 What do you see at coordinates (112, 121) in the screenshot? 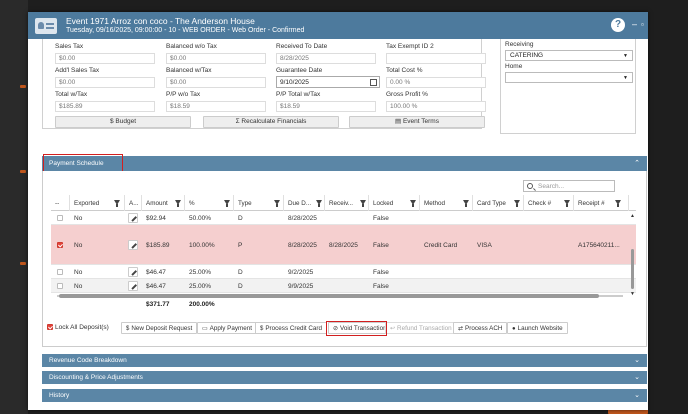
I see `dollar-icon: $` at bounding box center [112, 121].